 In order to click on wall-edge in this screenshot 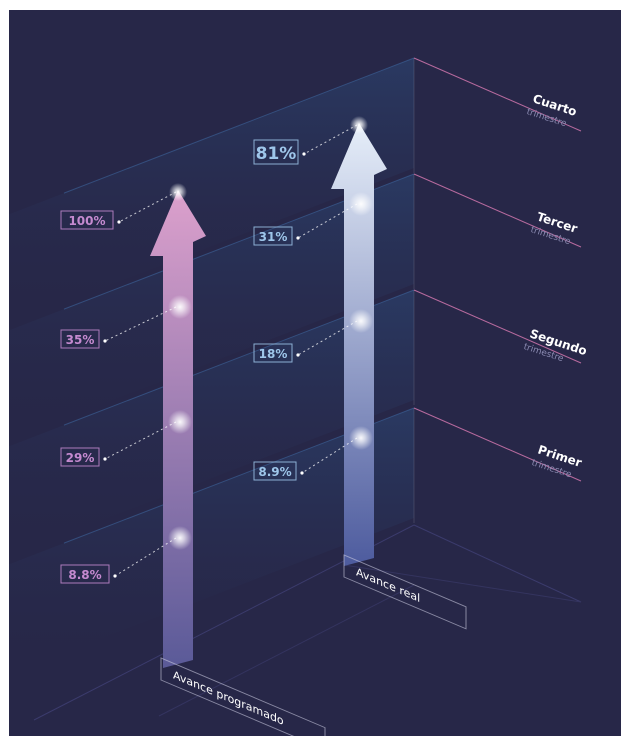, I will do `click(239, 125)`.